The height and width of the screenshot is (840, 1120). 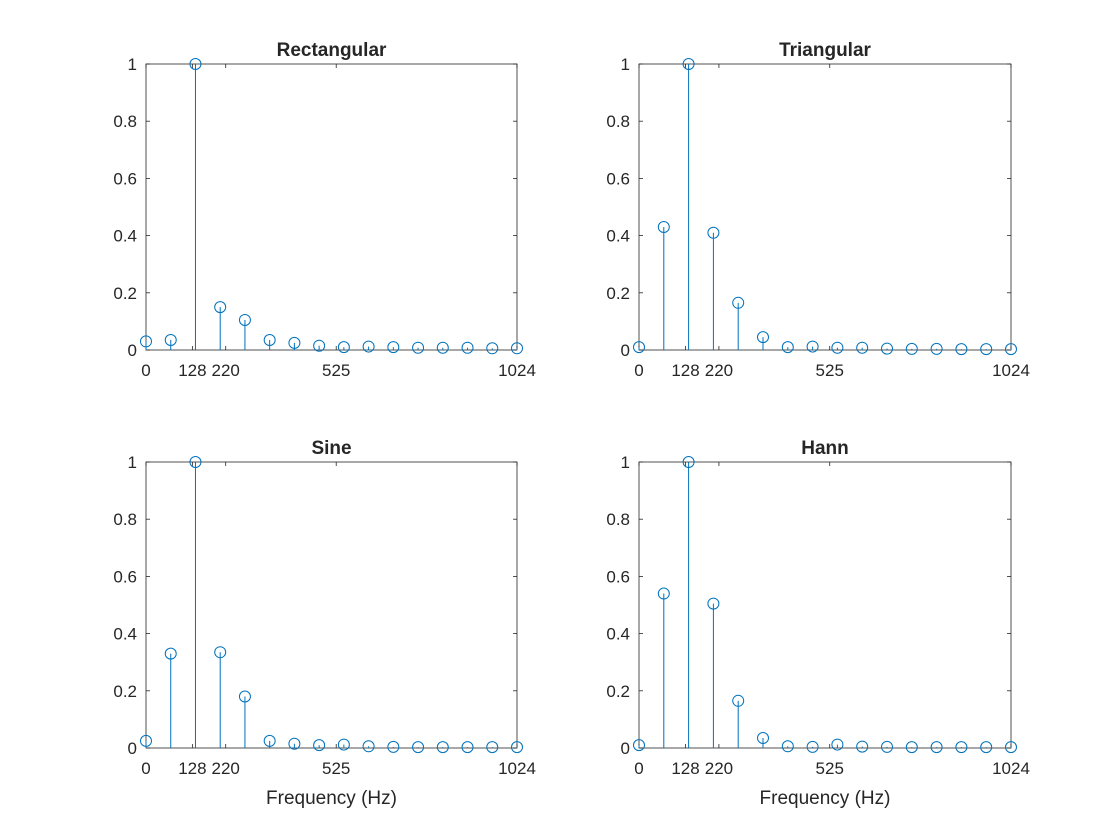 What do you see at coordinates (331, 798) in the screenshot?
I see `x-axis-label: Frequency (Hz)` at bounding box center [331, 798].